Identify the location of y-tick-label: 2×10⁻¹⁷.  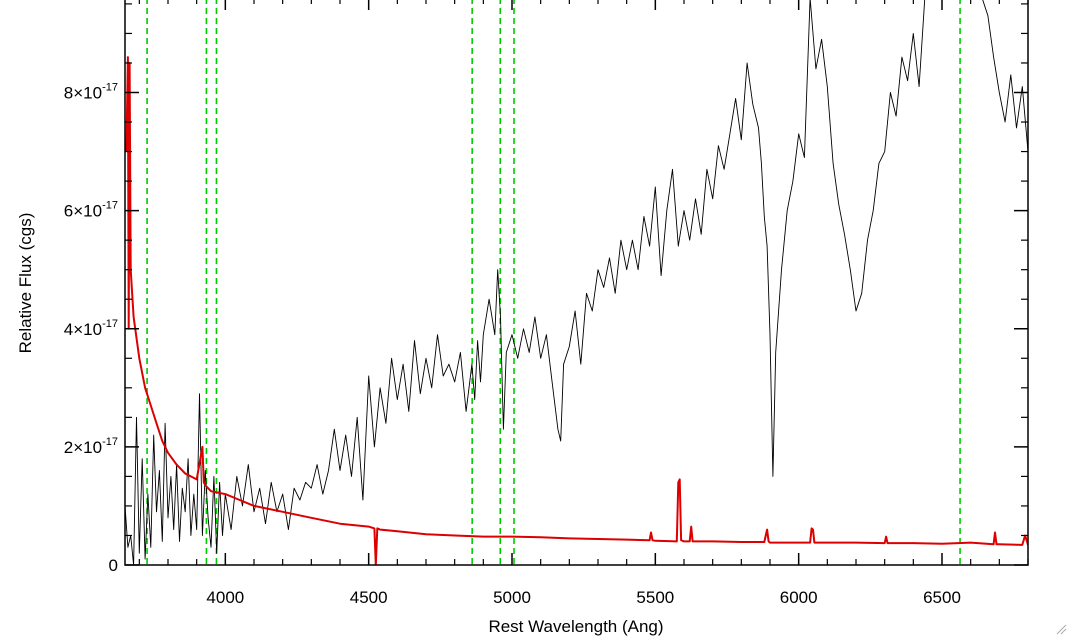
(91, 446).